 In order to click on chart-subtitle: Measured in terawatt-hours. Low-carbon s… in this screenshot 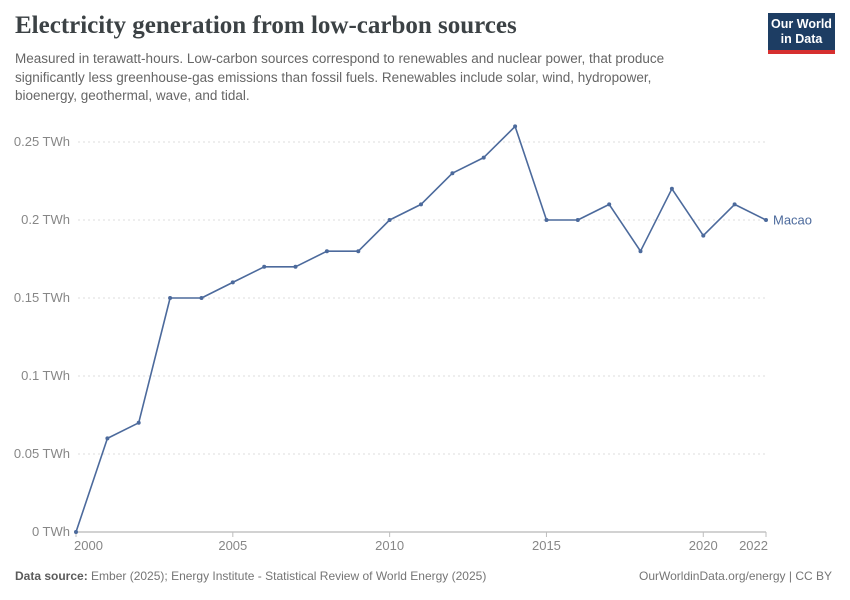, I will do `click(339, 78)`.